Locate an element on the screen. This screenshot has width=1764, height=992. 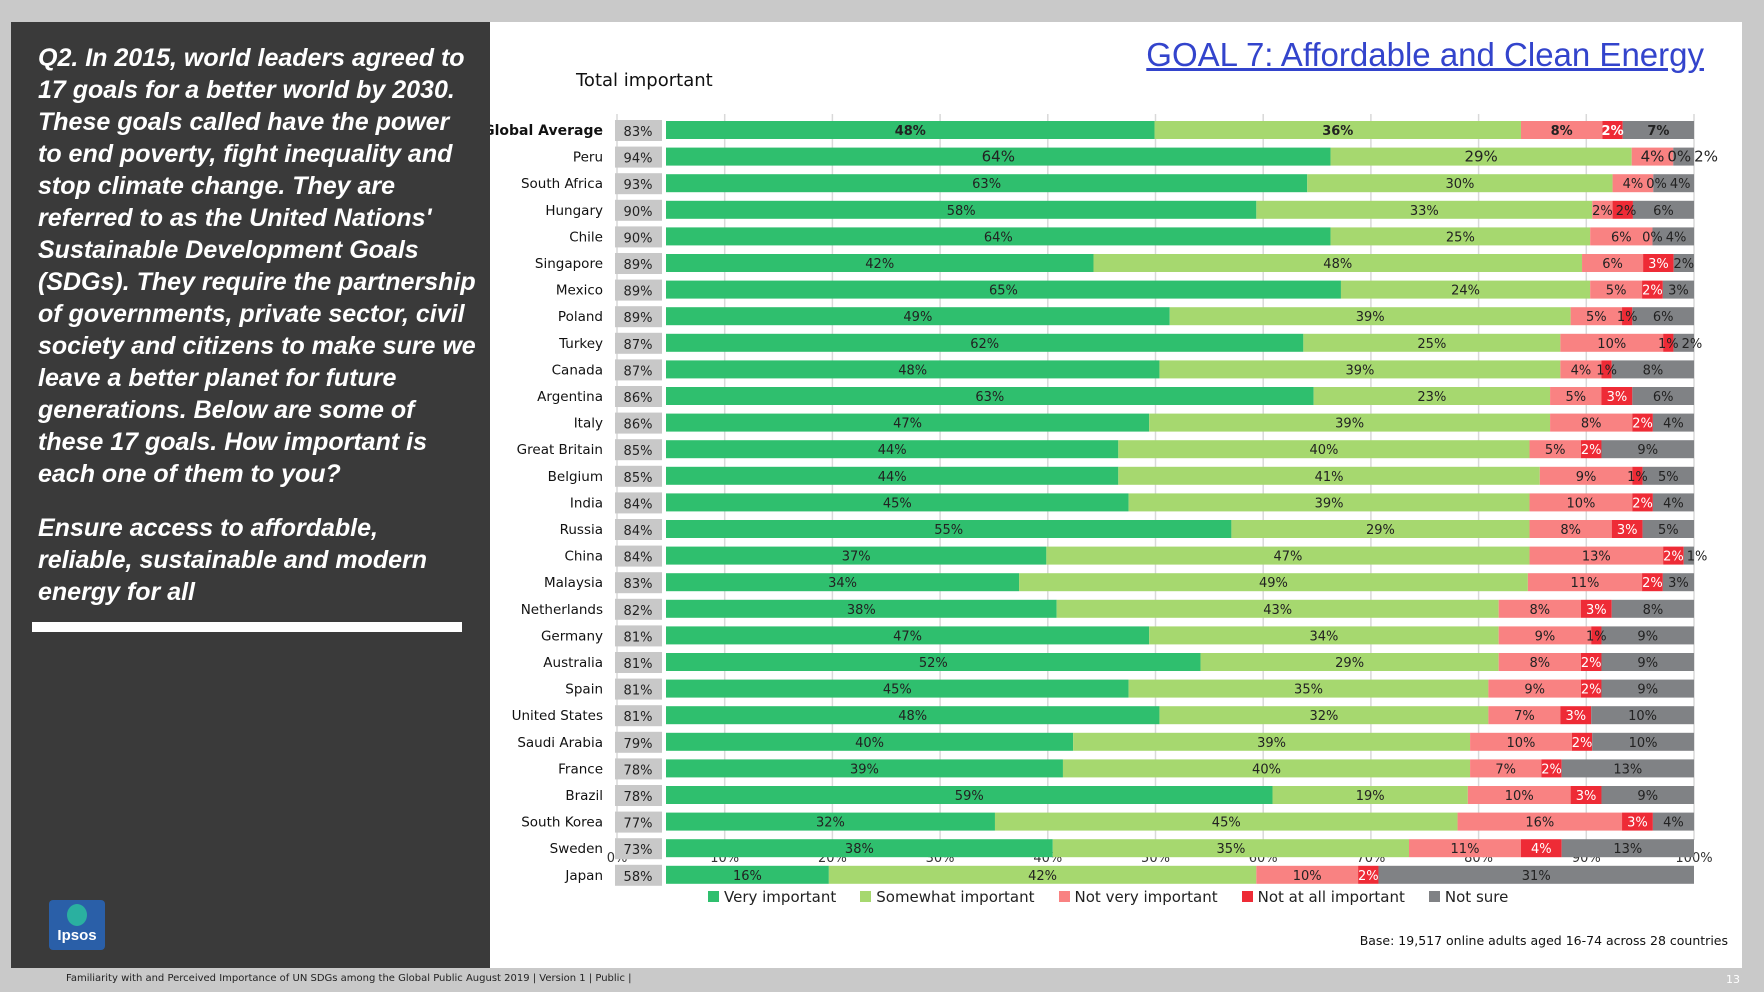
legend-item: Not sure is located at coordinates (1468, 897).